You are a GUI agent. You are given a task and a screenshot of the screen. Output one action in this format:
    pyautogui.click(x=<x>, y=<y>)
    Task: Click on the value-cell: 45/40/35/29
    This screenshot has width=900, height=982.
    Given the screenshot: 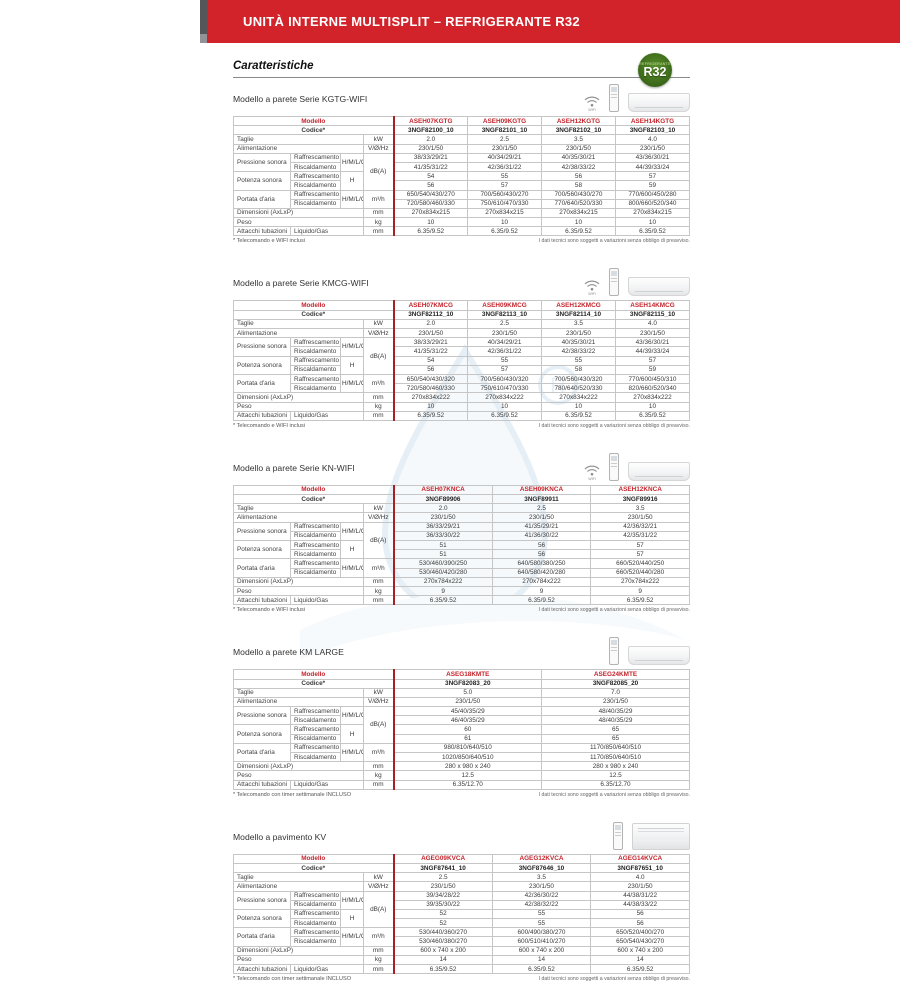 What is the action you would take?
    pyautogui.click(x=467, y=711)
    